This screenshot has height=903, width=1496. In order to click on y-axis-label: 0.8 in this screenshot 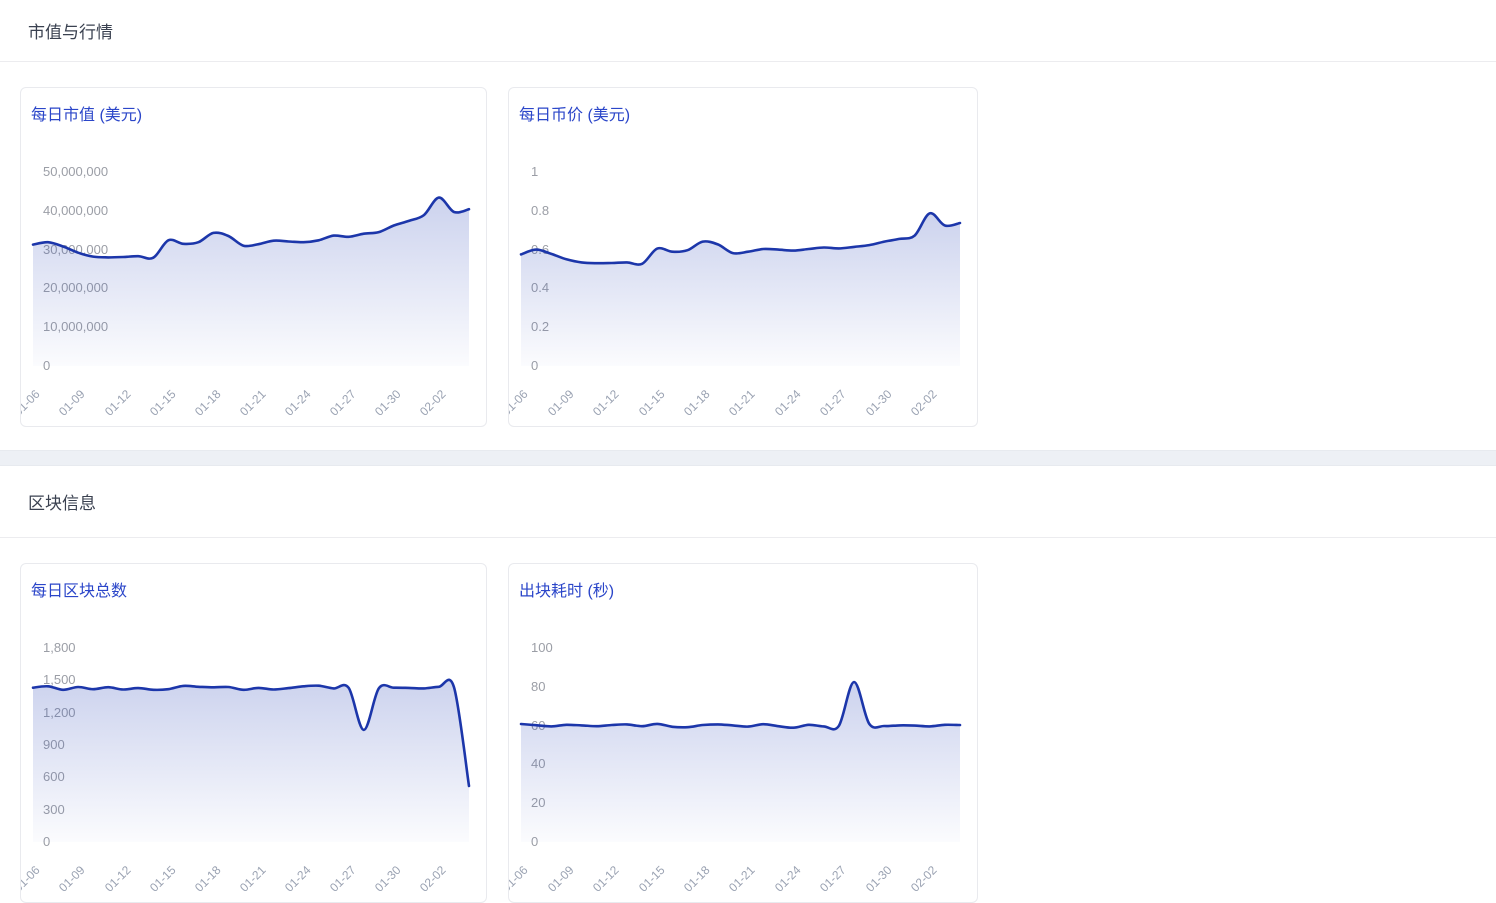, I will do `click(540, 210)`.